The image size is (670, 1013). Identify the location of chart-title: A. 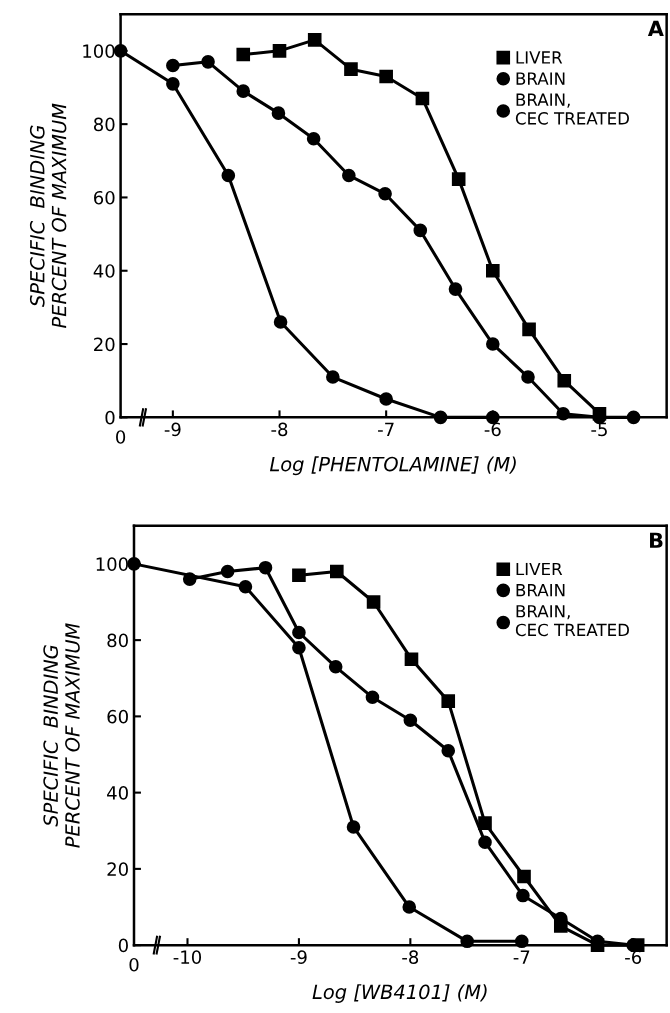
(655, 28).